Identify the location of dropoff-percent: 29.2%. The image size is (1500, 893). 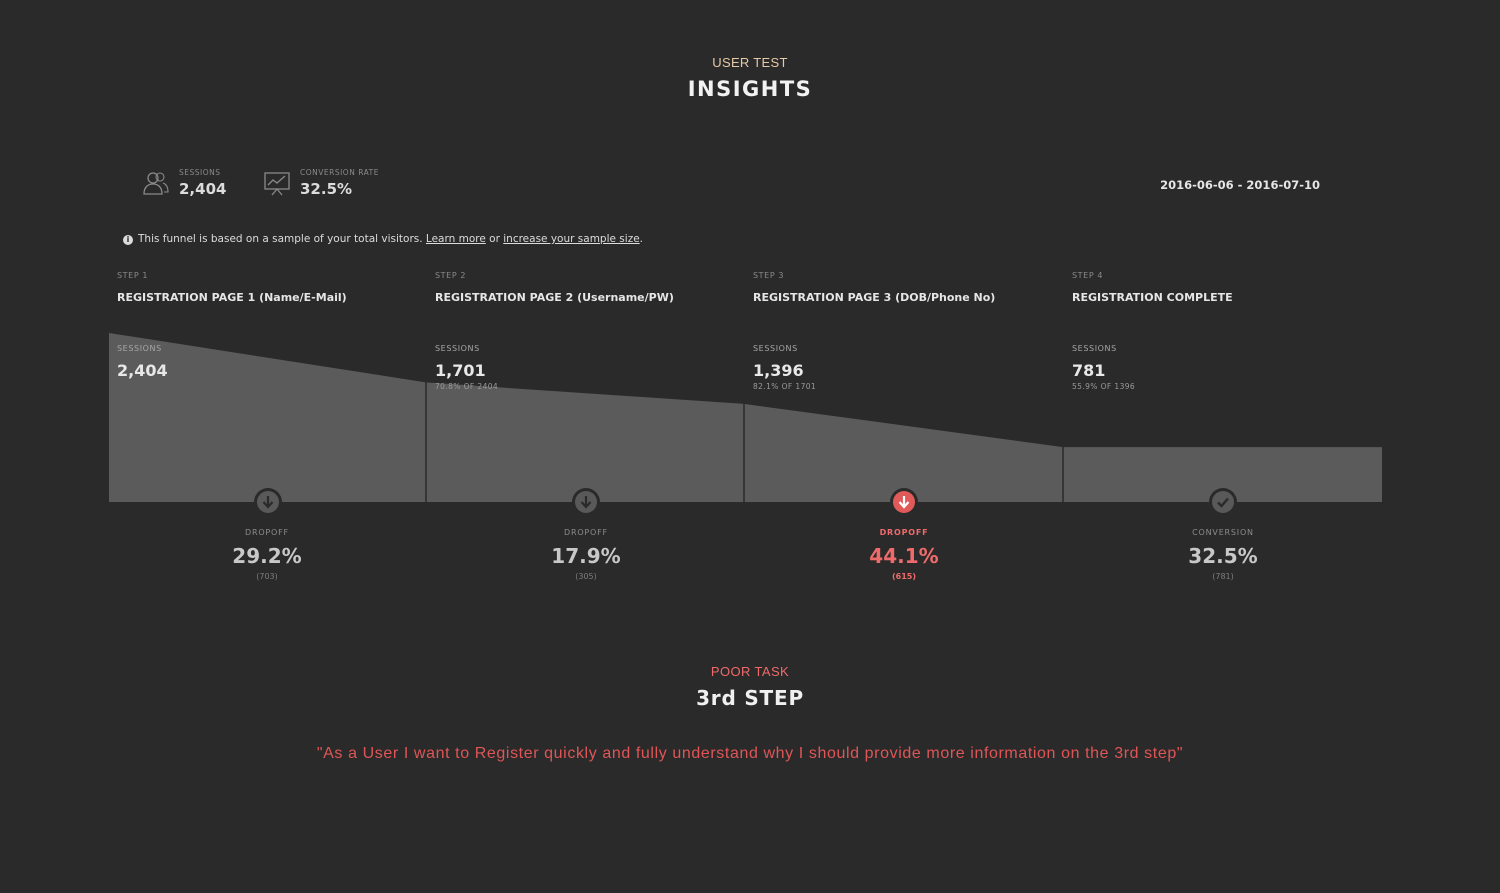
(267, 556).